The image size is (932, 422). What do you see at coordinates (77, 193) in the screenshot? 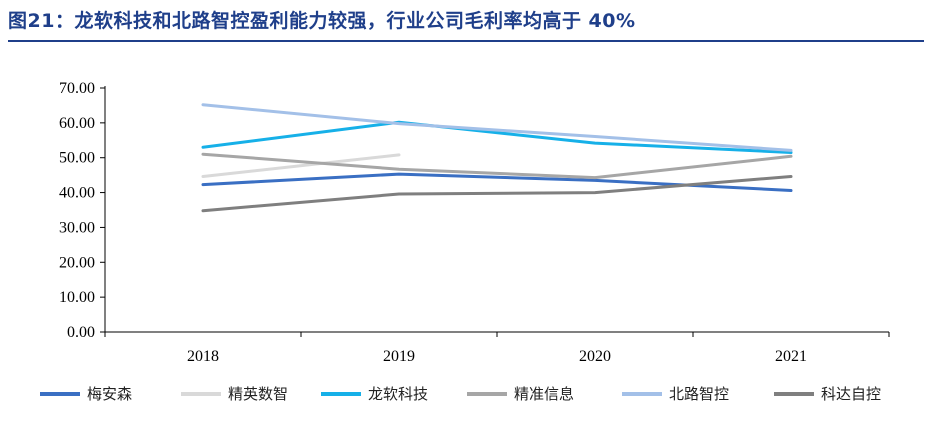
I see `y-tick-label: 40.00` at bounding box center [77, 193].